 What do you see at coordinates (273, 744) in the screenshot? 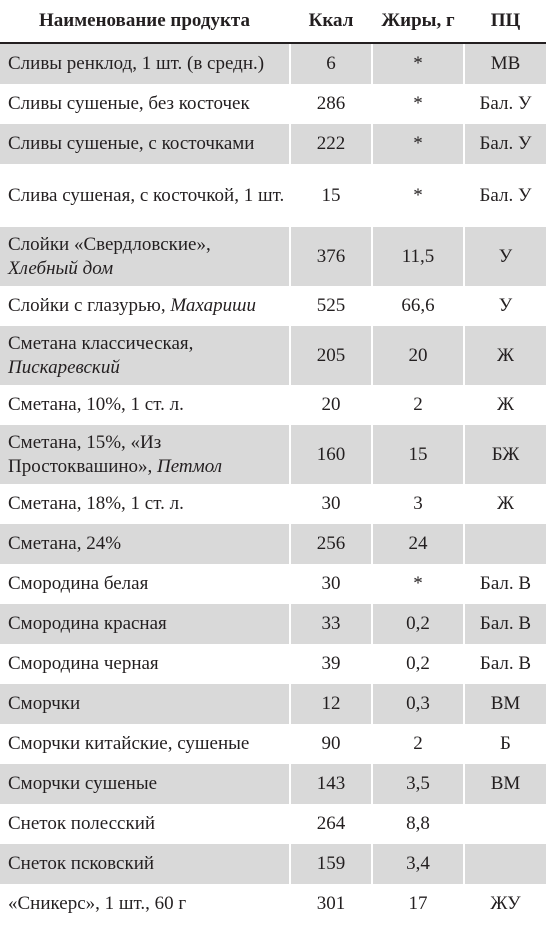
I see `table-row: Сморчки китайские, сушеные 90 2 Б` at bounding box center [273, 744].